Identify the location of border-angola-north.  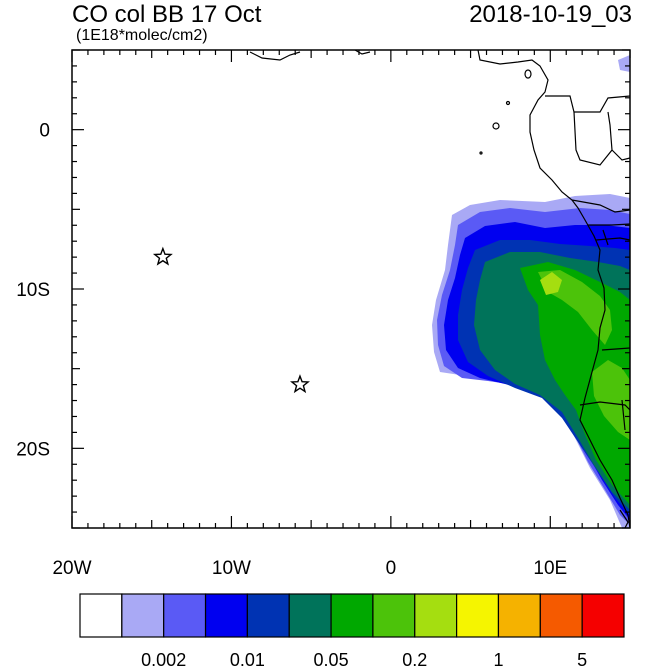
(601, 206).